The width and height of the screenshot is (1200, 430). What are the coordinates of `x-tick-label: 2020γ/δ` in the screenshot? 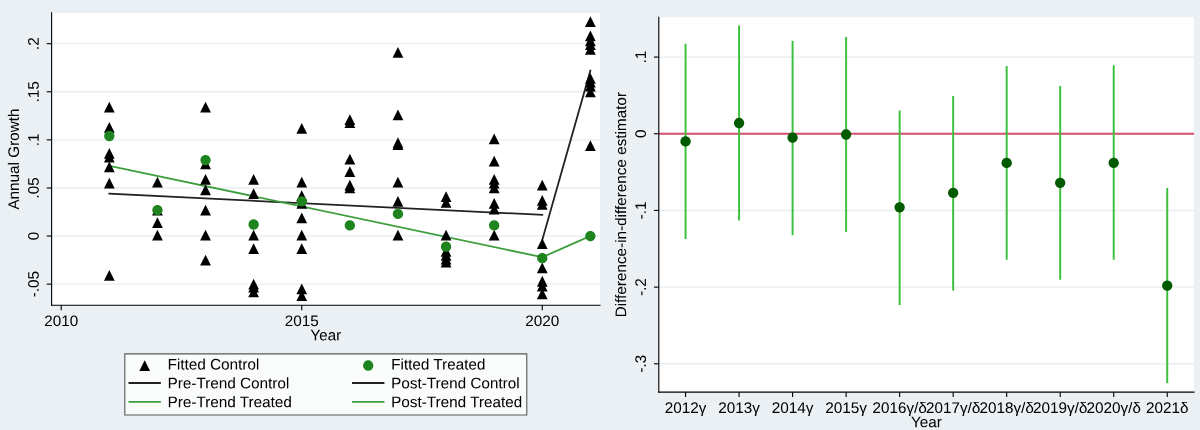 It's located at (1114, 409).